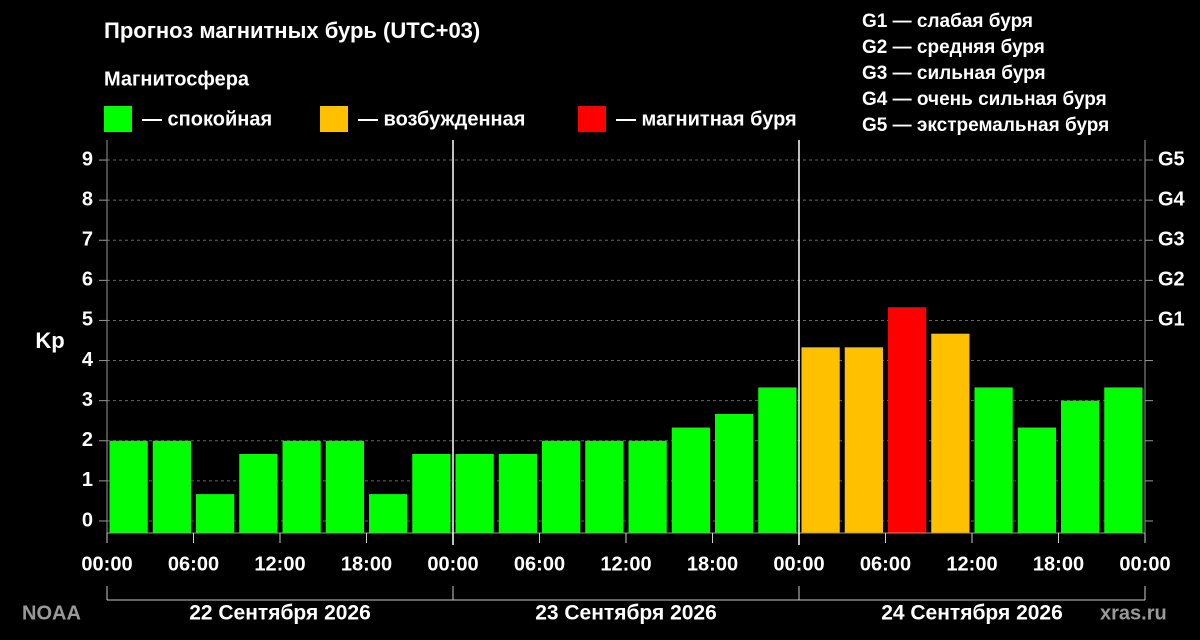 The width and height of the screenshot is (1200, 640). Describe the element at coordinates (626, 613) in the screenshot. I see `day-label: 23 Сентября 2026` at that location.